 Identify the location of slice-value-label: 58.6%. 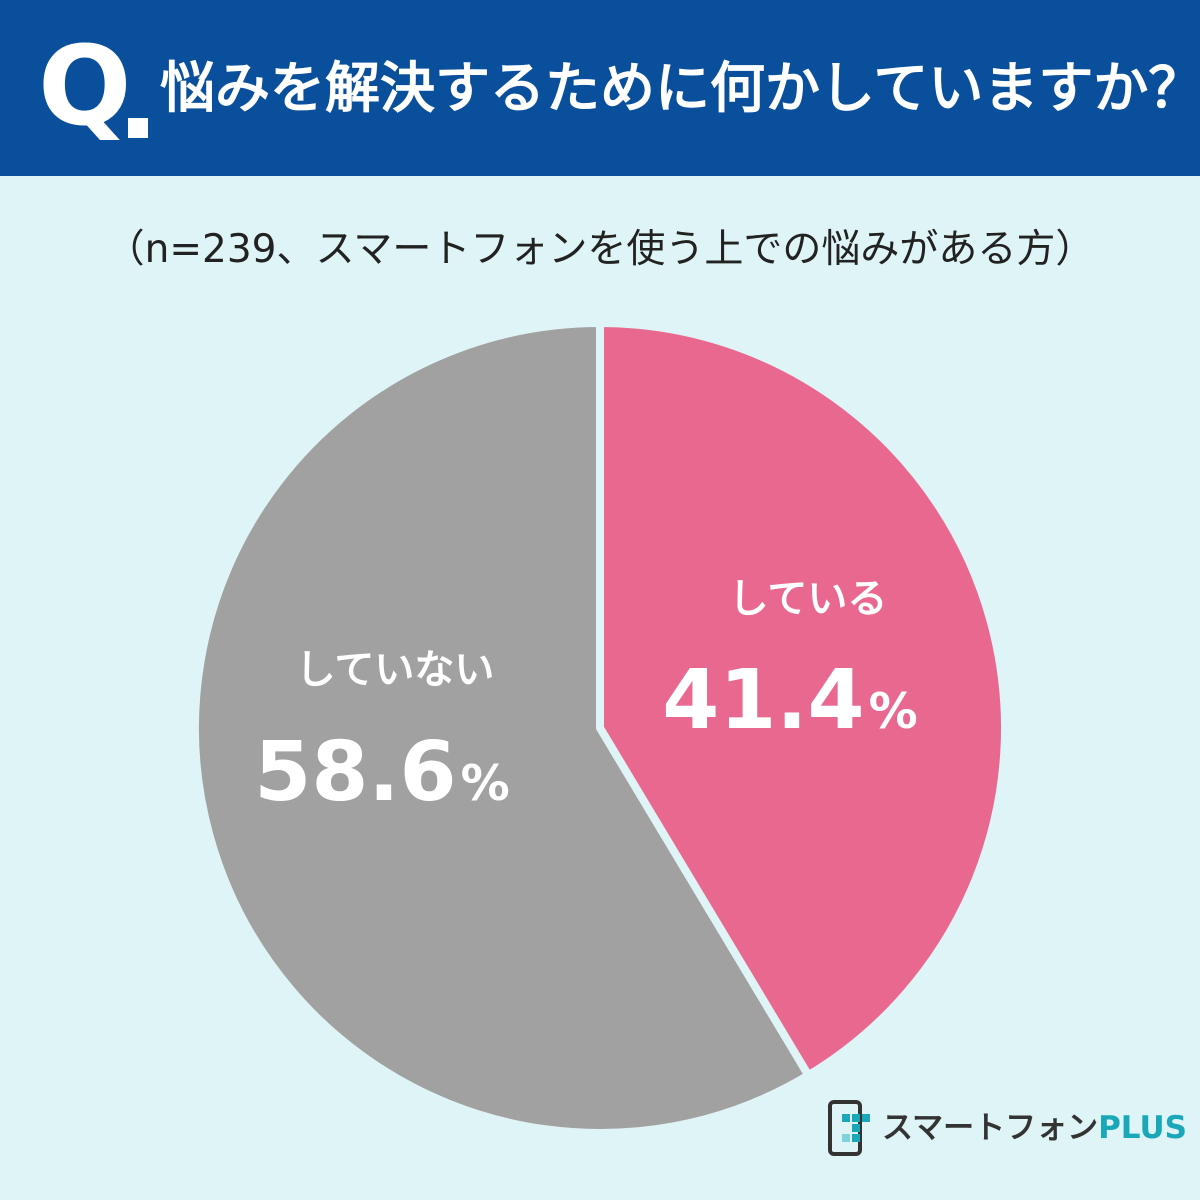
(381, 772).